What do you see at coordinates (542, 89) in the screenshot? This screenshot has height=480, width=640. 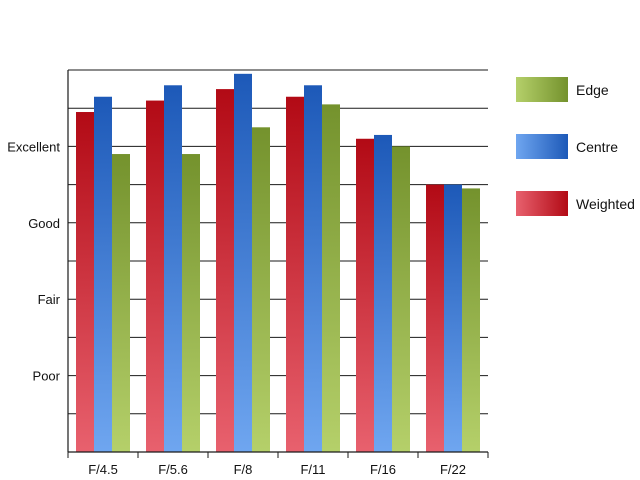 I see `legend-swatch-edge` at bounding box center [542, 89].